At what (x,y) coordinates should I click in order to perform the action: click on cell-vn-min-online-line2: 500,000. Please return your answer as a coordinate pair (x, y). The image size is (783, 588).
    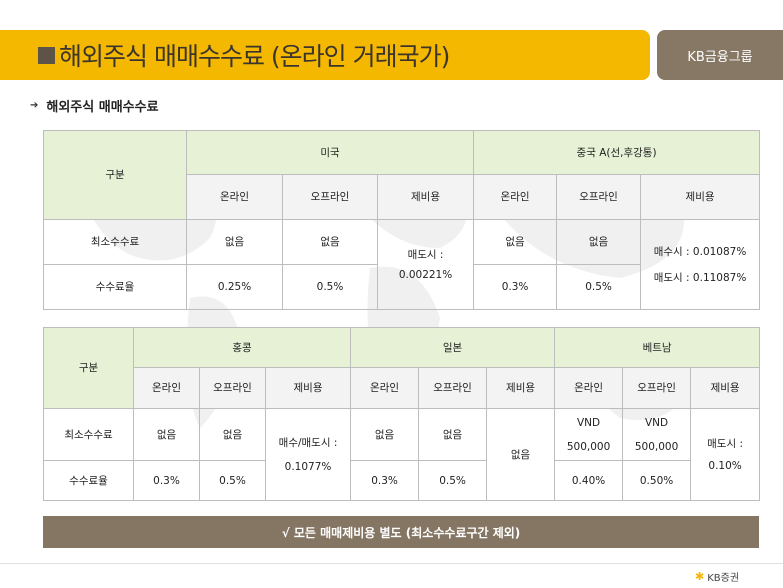
    Looking at the image, I should click on (588, 446).